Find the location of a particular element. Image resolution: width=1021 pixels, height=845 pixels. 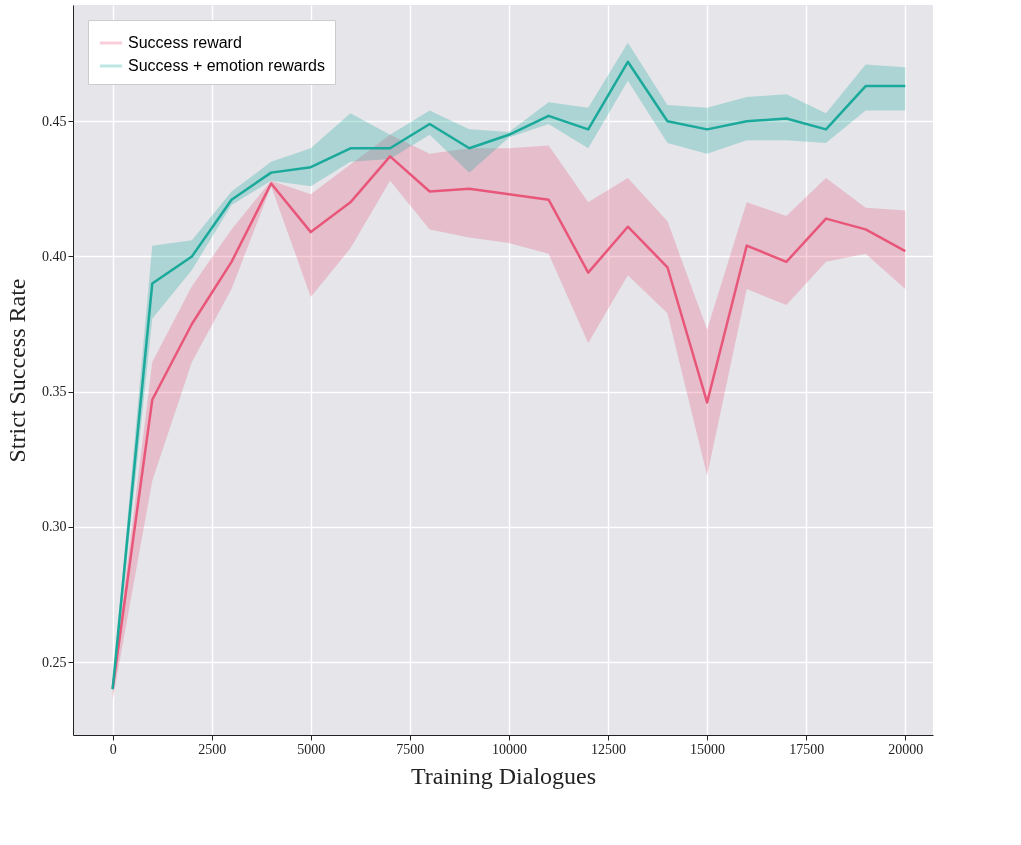

y-tick-label: 0.30 is located at coordinates (54, 527).